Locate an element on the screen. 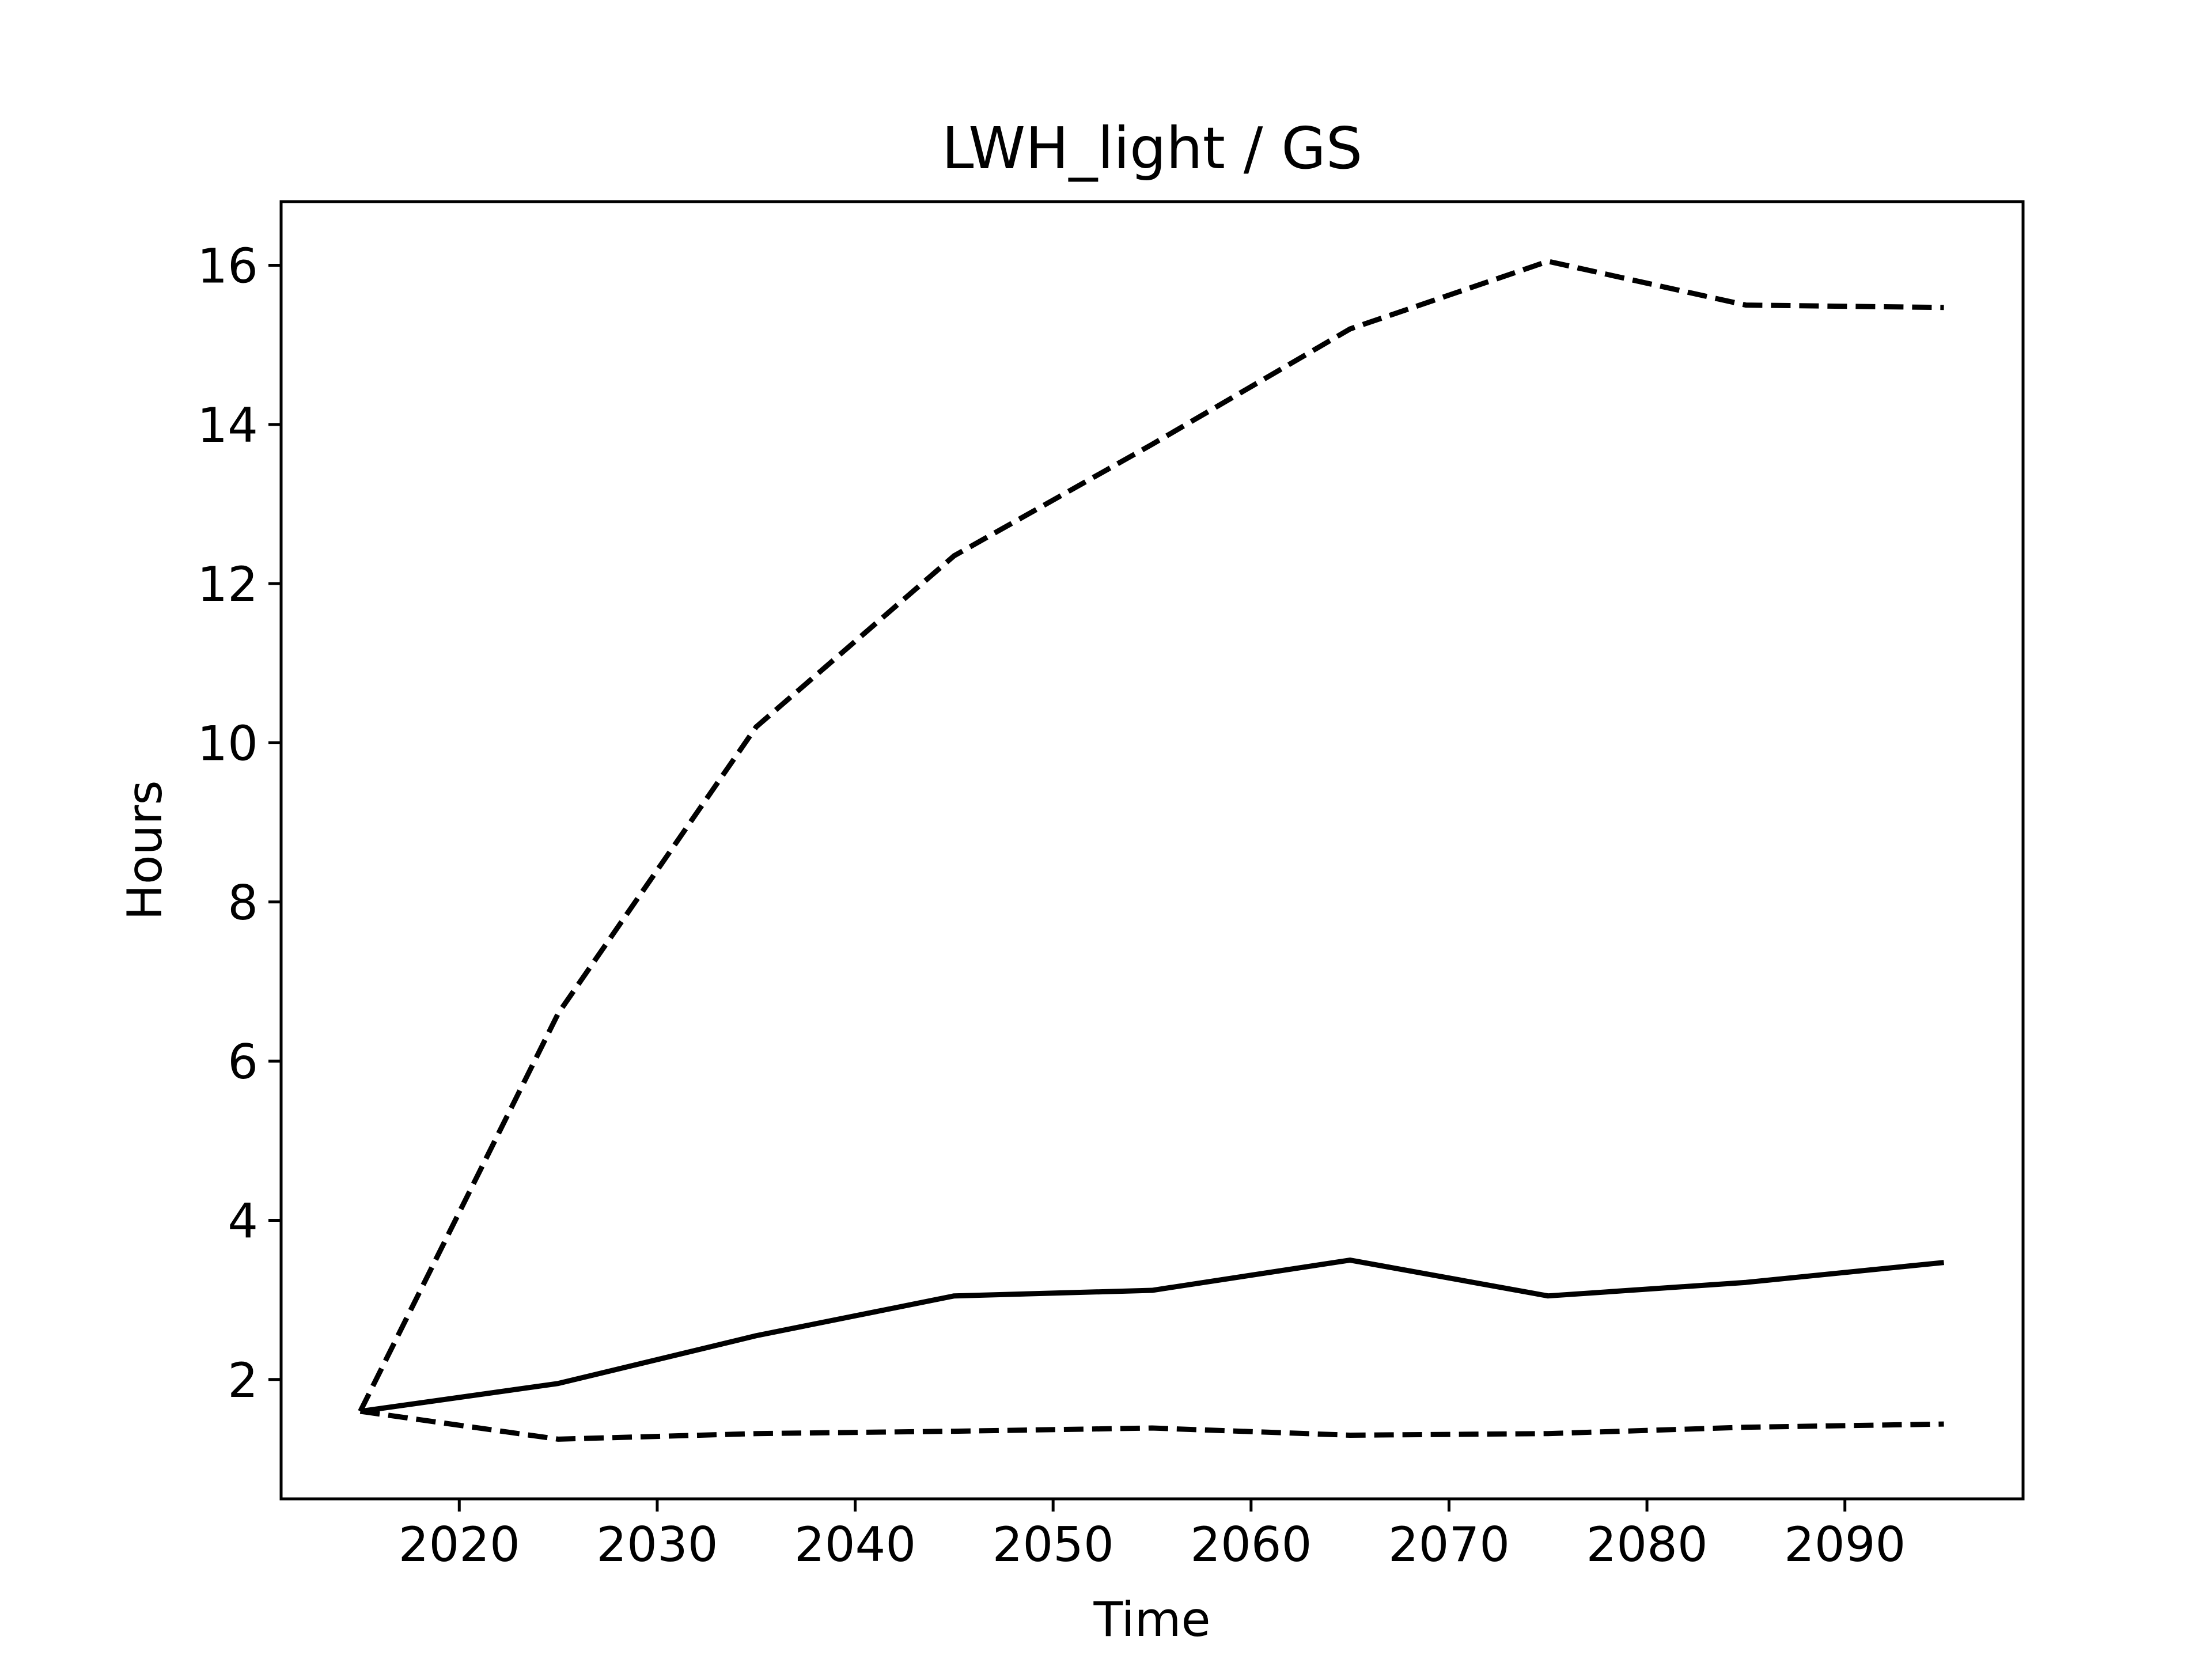  x-tick-label: 2030 is located at coordinates (657, 1545).